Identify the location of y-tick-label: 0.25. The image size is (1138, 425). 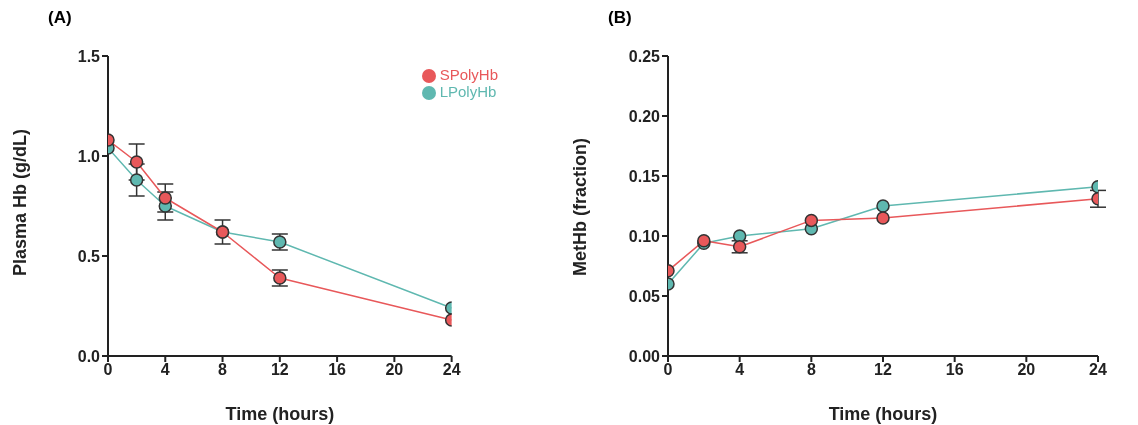
(644, 56).